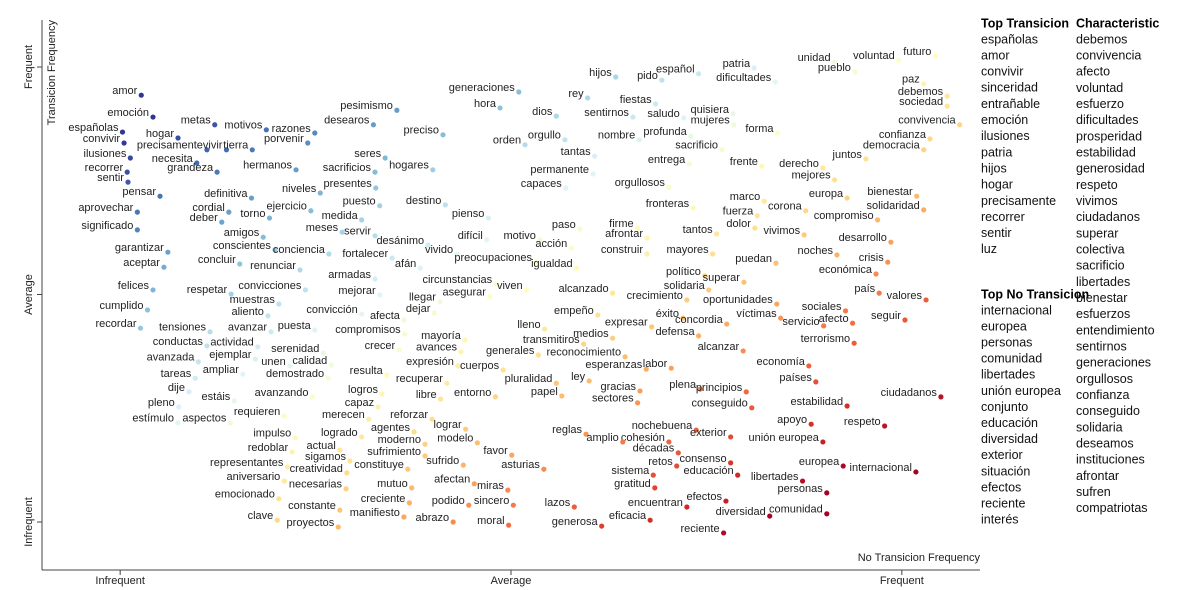 The width and height of the screenshot is (1200, 590). Describe the element at coordinates (242, 246) in the screenshot. I see `term-label: conscientes` at that location.